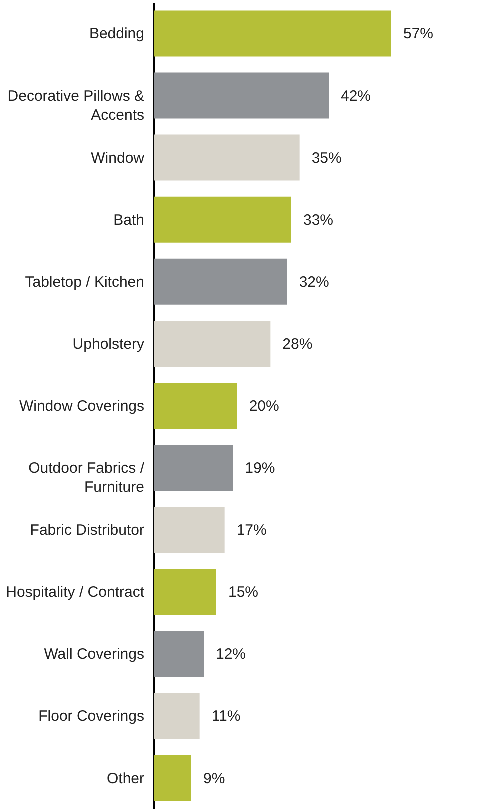  Describe the element at coordinates (87, 531) in the screenshot. I see `y-tick-label: Fabric Distributor` at that location.